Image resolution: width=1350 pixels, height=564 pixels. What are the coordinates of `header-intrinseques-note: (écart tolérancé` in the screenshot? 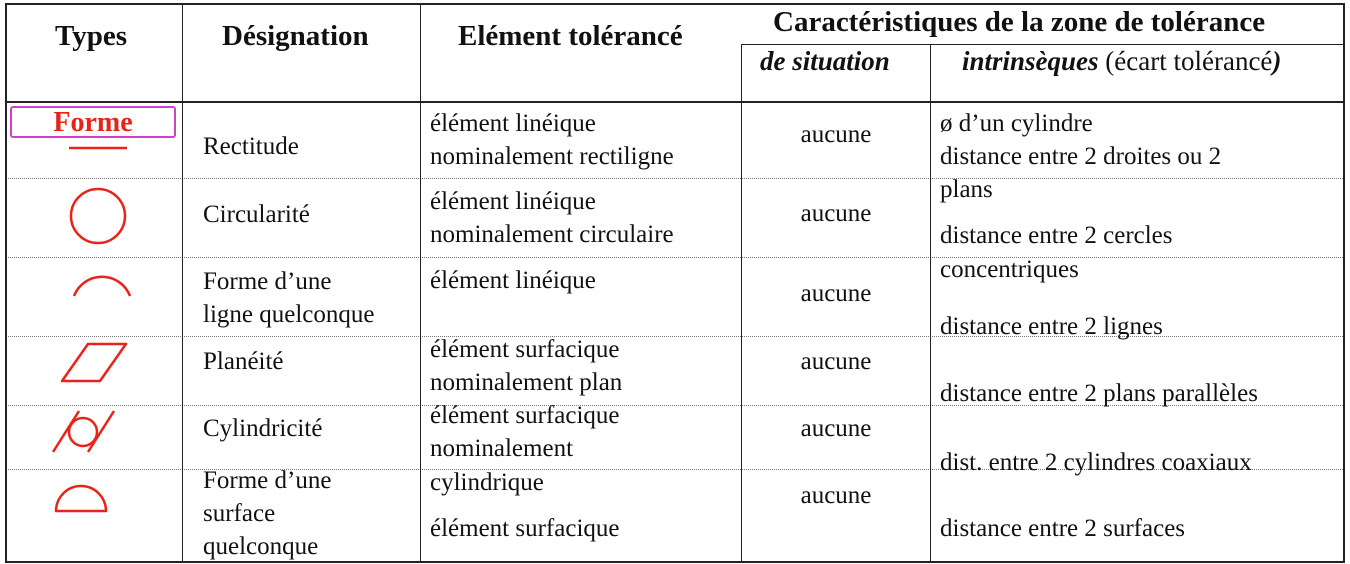 It's located at (1189, 61).